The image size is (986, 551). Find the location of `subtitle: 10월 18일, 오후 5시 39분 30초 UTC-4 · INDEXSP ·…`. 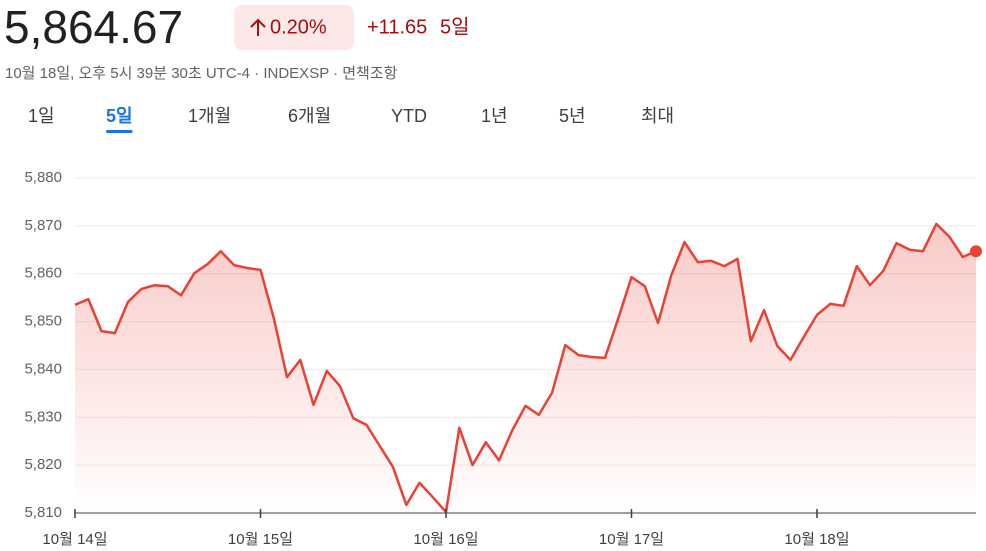

subtitle: 10월 18일, 오후 5시 39분 30초 UTC-4 · INDEXSP ·… is located at coordinates (201, 73).